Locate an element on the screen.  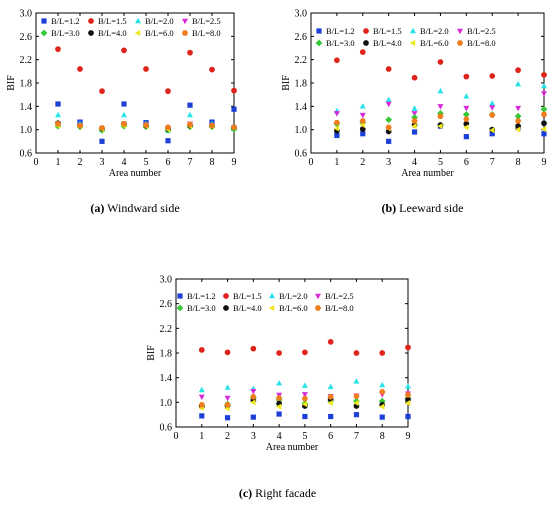
legend-label: B/L=2.0 is located at coordinates (159, 21).